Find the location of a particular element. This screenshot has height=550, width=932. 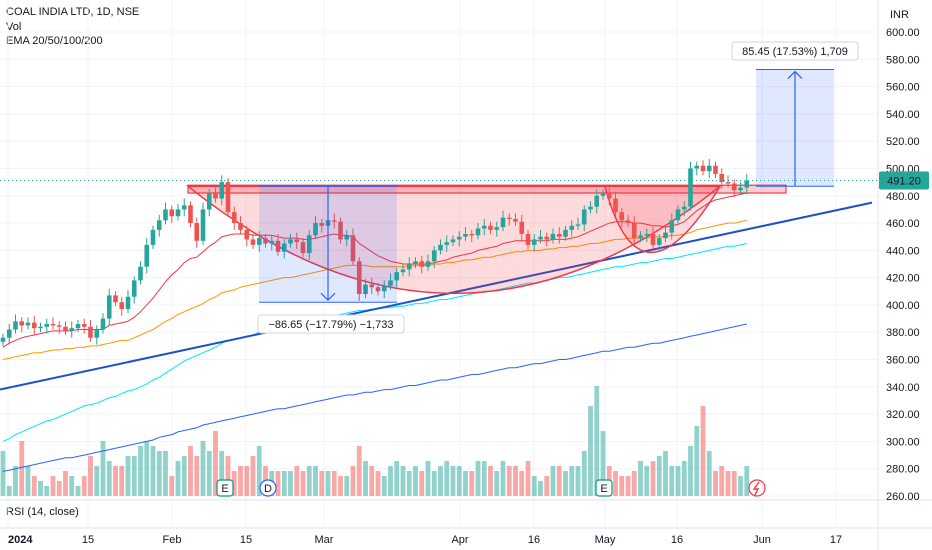

dividend-event-badge: D is located at coordinates (268, 489).